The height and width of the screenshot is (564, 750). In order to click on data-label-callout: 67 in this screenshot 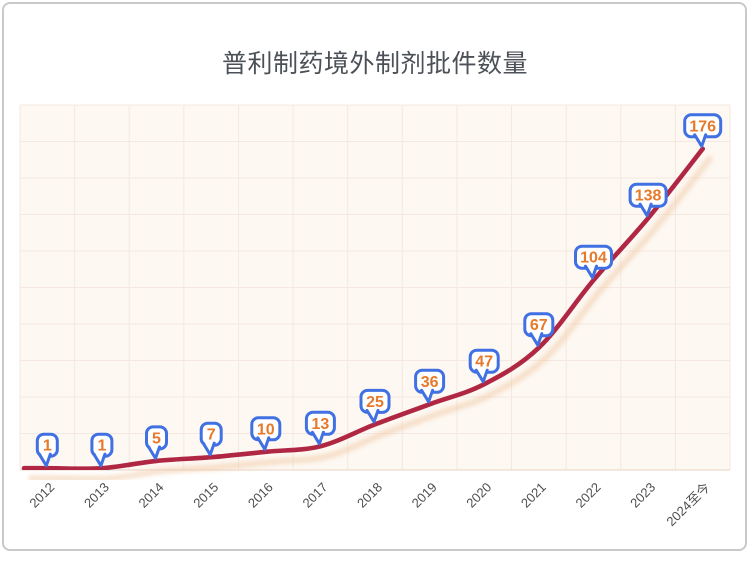, I will do `click(539, 329)`.